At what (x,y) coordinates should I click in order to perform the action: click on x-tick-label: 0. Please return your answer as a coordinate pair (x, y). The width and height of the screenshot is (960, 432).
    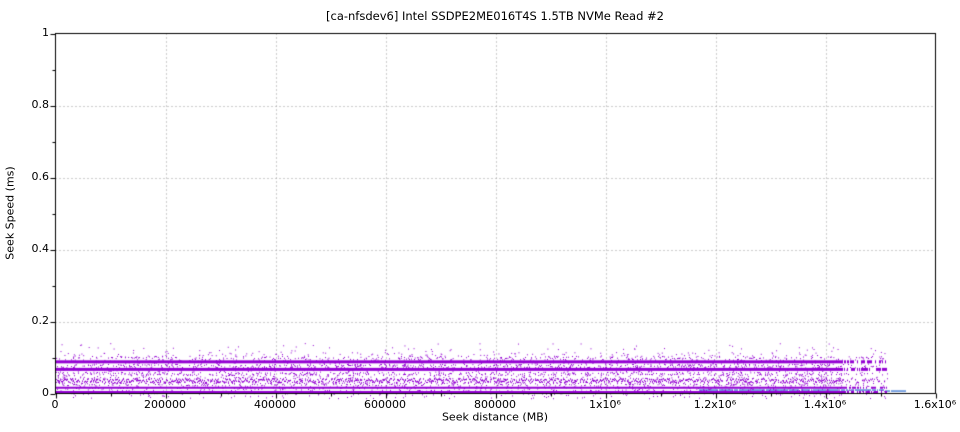
    Looking at the image, I should click on (55, 404).